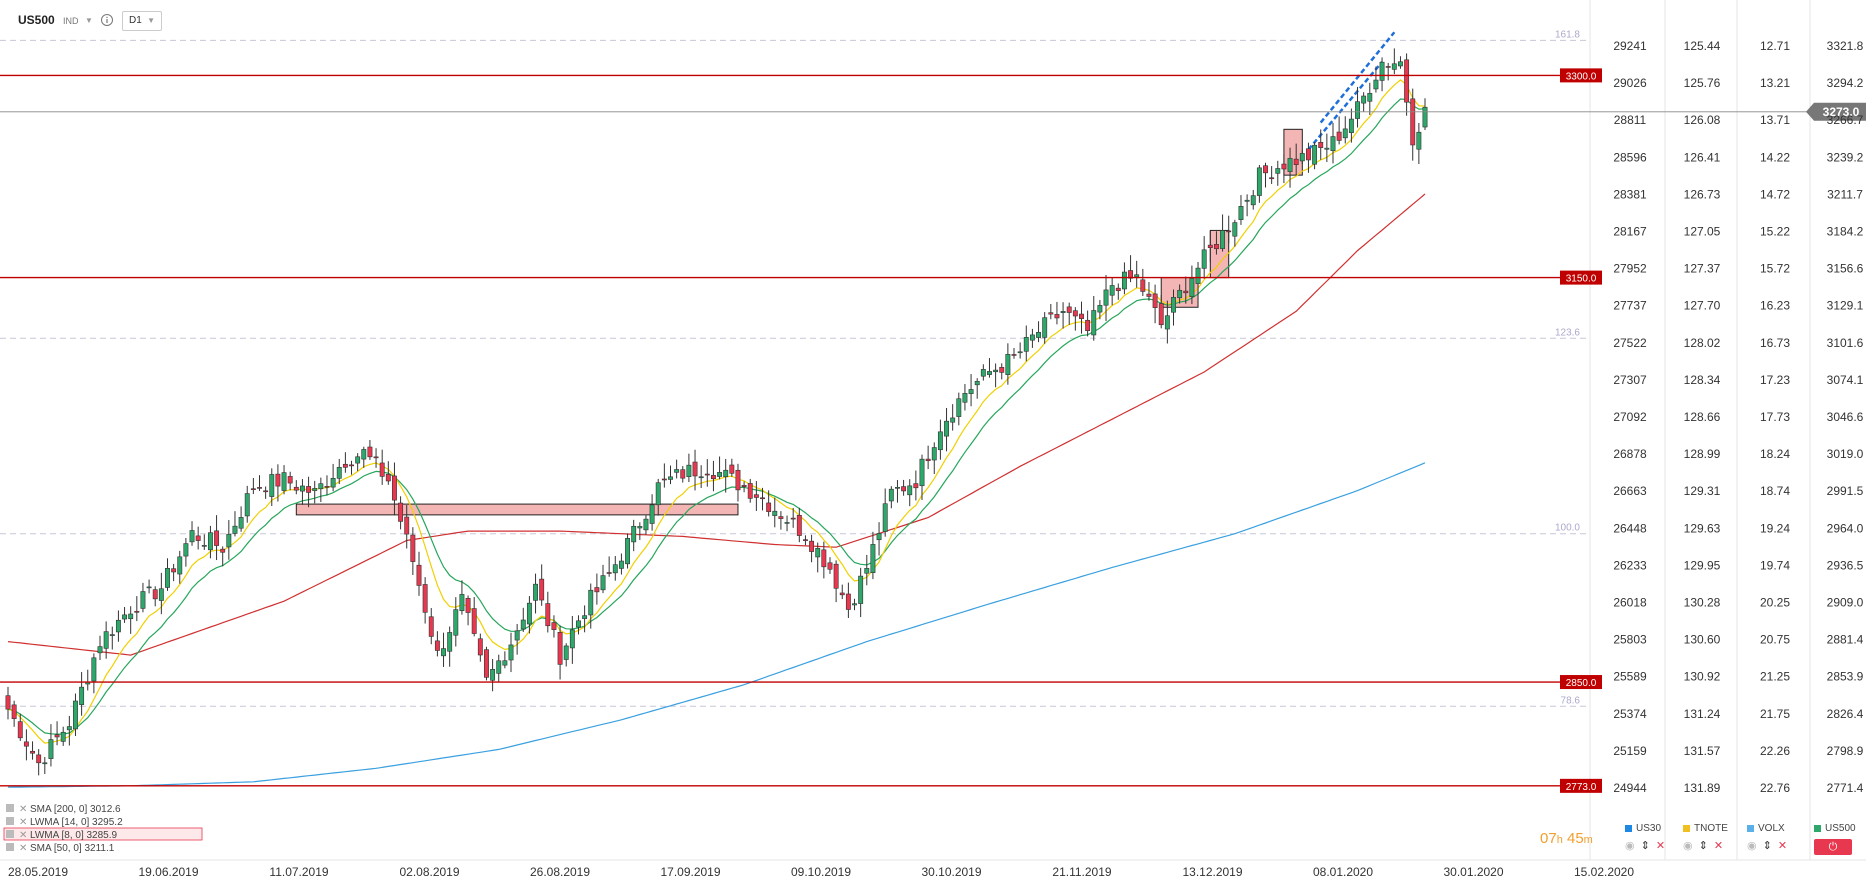 Image resolution: width=1866 pixels, height=885 pixels. What do you see at coordinates (89, 20) in the screenshot?
I see `chevron-down-icon: ▼` at bounding box center [89, 20].